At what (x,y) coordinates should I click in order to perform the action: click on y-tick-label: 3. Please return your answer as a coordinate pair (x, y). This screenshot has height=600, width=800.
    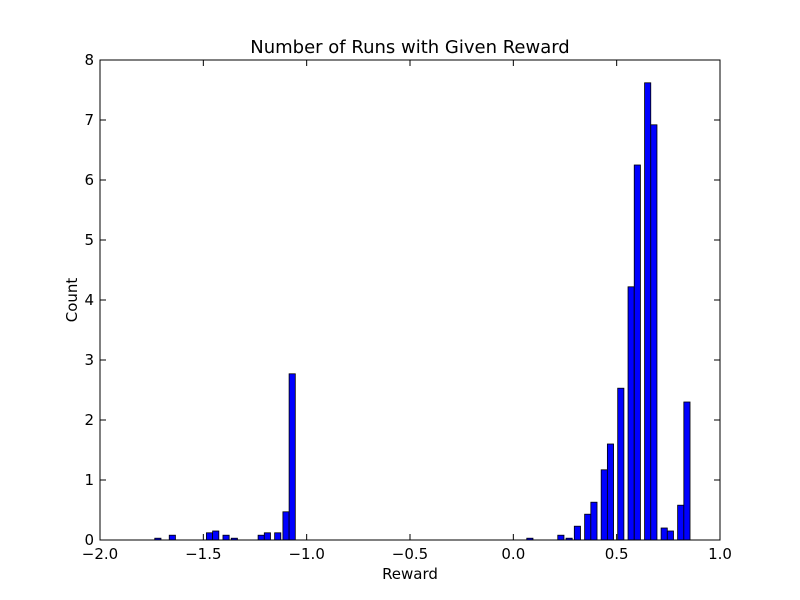
    Looking at the image, I should click on (89, 360).